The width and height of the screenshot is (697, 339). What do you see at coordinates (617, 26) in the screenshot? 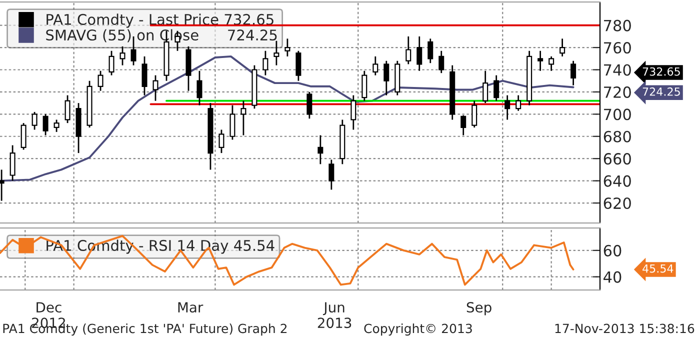
I see `y-tick-label: 780` at bounding box center [617, 26].